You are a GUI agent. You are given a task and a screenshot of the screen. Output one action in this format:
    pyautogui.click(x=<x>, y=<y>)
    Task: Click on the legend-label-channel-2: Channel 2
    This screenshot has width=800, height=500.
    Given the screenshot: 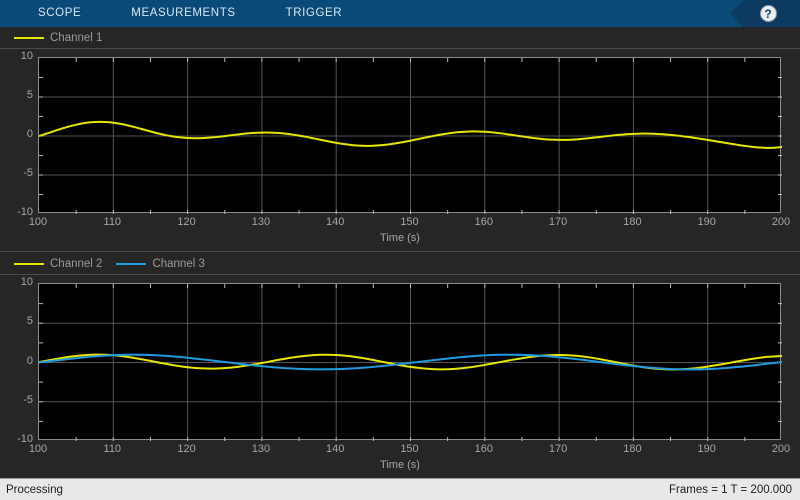 What is the action you would take?
    pyautogui.click(x=76, y=263)
    